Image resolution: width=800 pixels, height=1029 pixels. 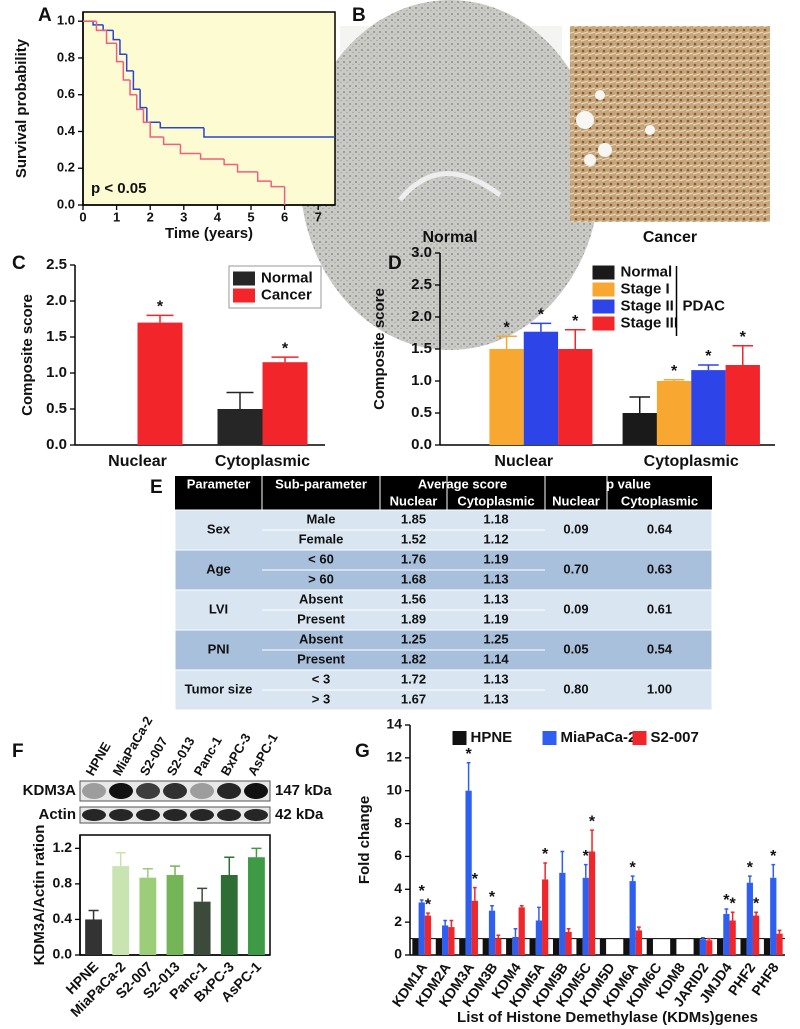 I want to click on y-tick-label: 0.2, so click(x=66, y=167).